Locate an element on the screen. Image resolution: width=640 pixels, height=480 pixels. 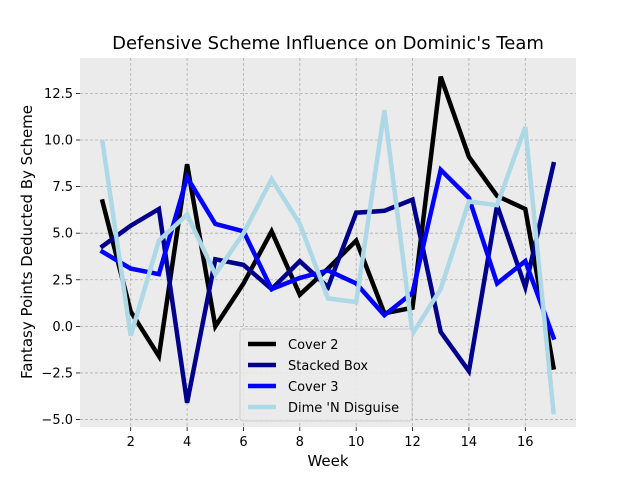
x-axis-ticks: 2 4 6 8 10 12 14 16 is located at coordinates (330, 438).